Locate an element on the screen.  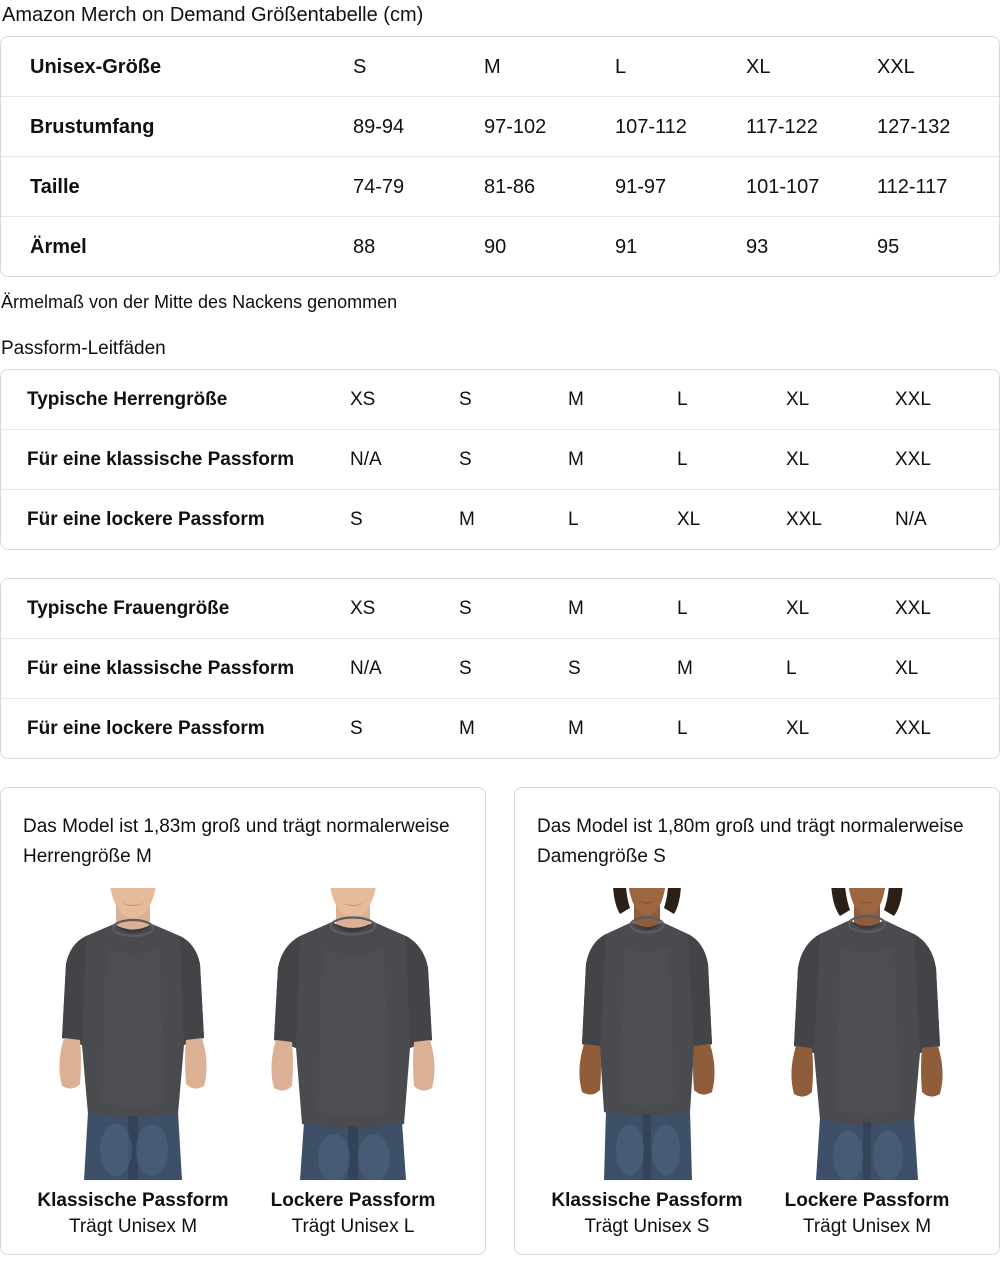
female-model-loose-fit-illustration is located at coordinates (867, 1034).